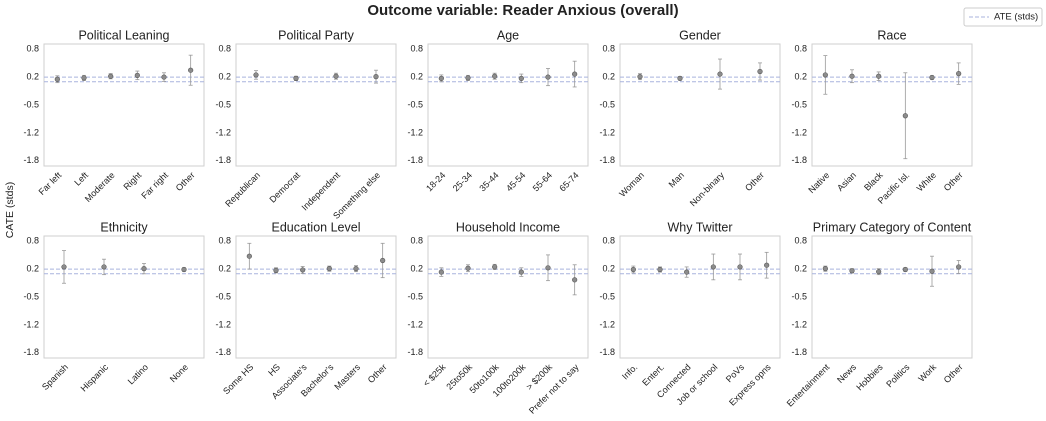  I want to click on x-tick-label: HS, so click(274, 370).